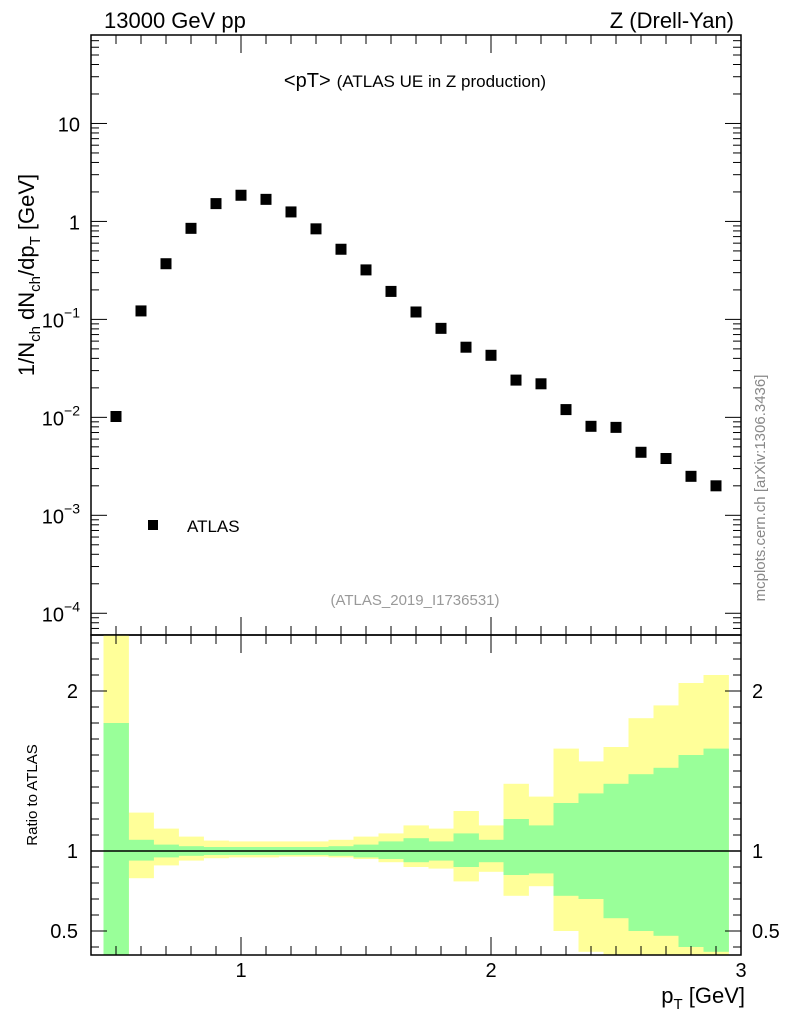 This screenshot has height=1024, width=786. What do you see at coordinates (26, 359) in the screenshot?
I see `ylabel-main: 1/N` at bounding box center [26, 359].